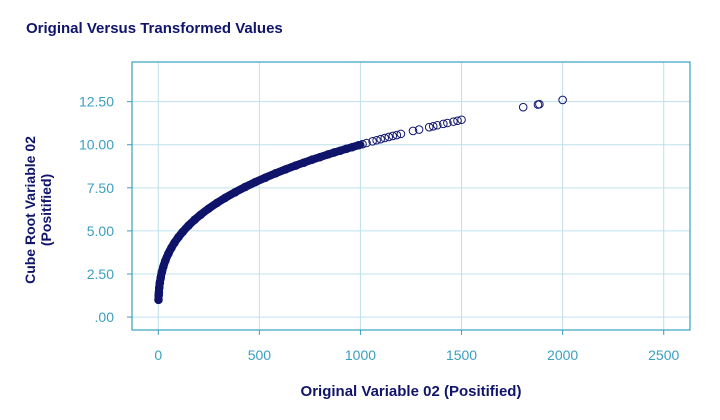 The height and width of the screenshot is (420, 720). What do you see at coordinates (154, 28) in the screenshot?
I see `chart-title: Original Versus Transformed Values` at bounding box center [154, 28].